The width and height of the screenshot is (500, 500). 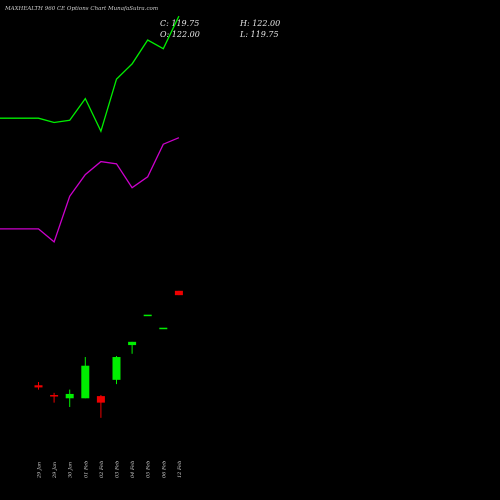 I want to click on high-value: H: 122.00, so click(x=259, y=23).